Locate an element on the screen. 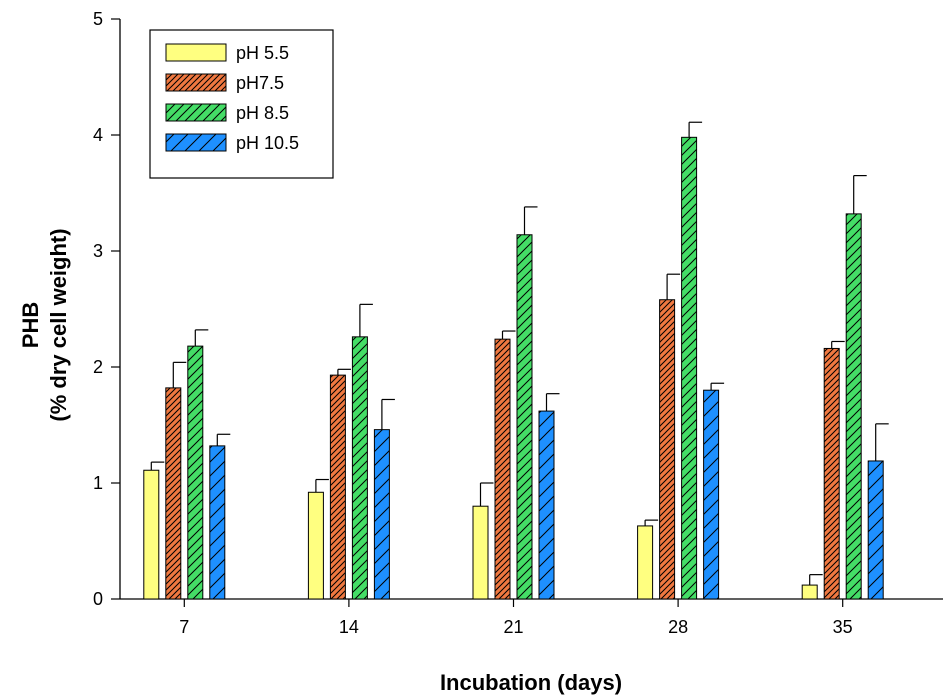  y-axis-title-line2: (% dry cell weight) is located at coordinates (58, 324).